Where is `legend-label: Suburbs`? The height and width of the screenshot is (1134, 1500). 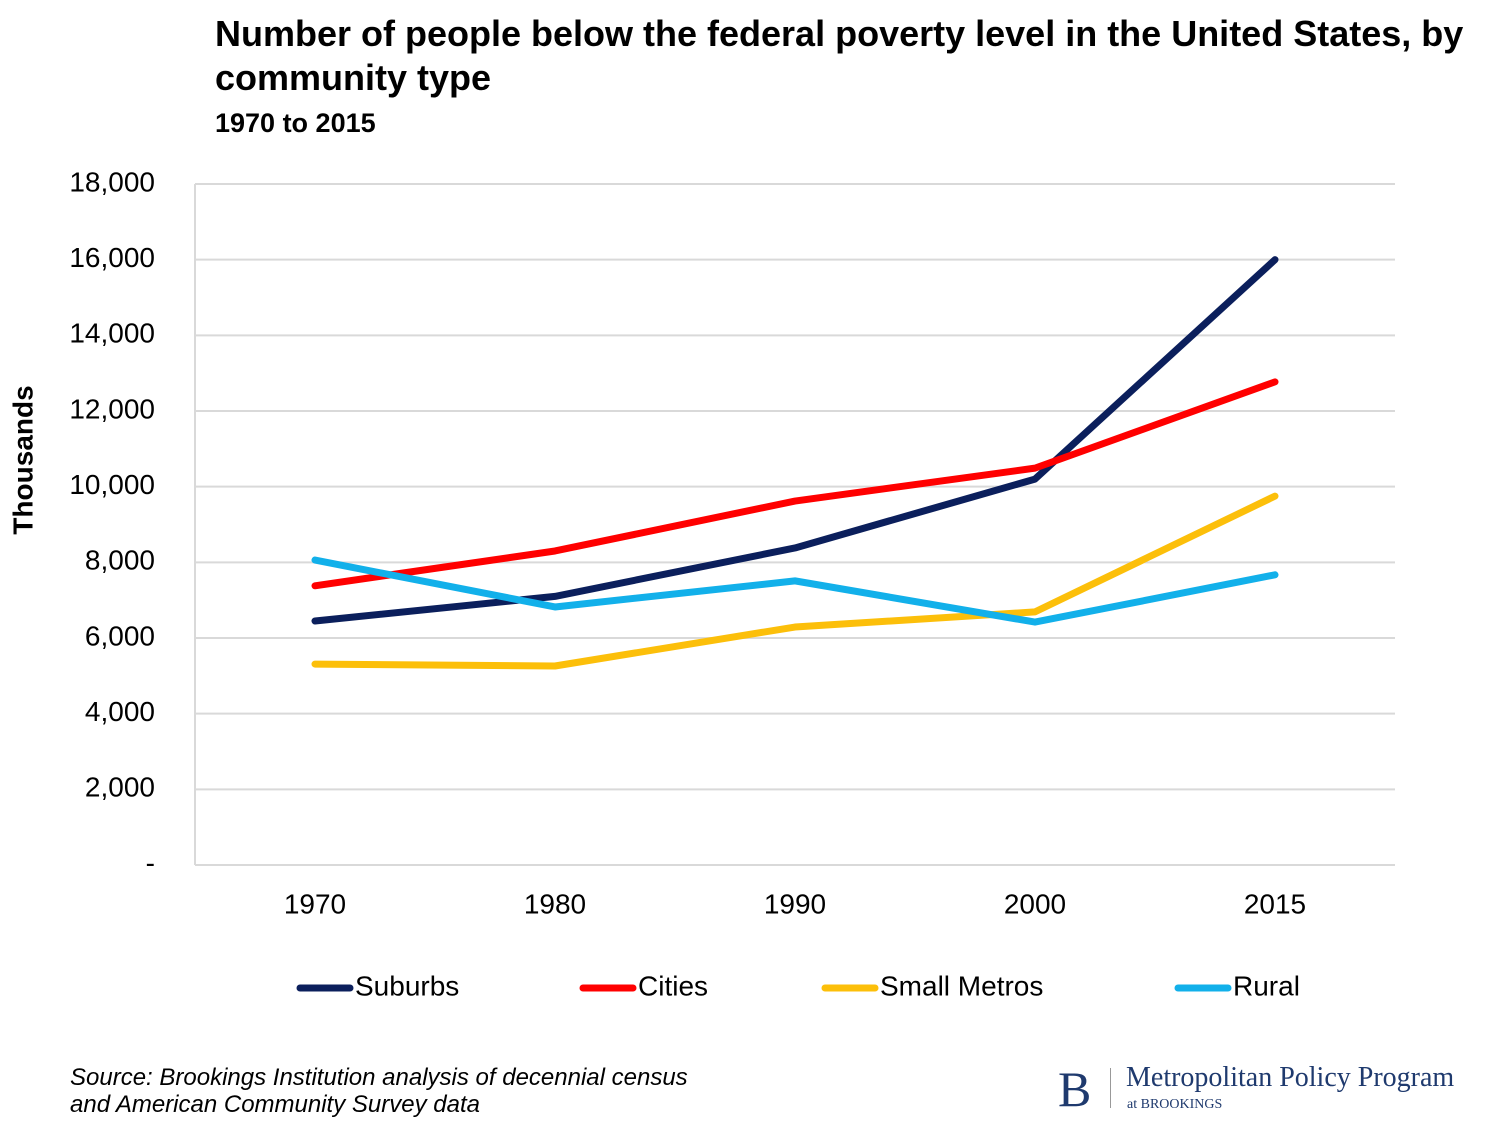 legend-label: Suburbs is located at coordinates (407, 985).